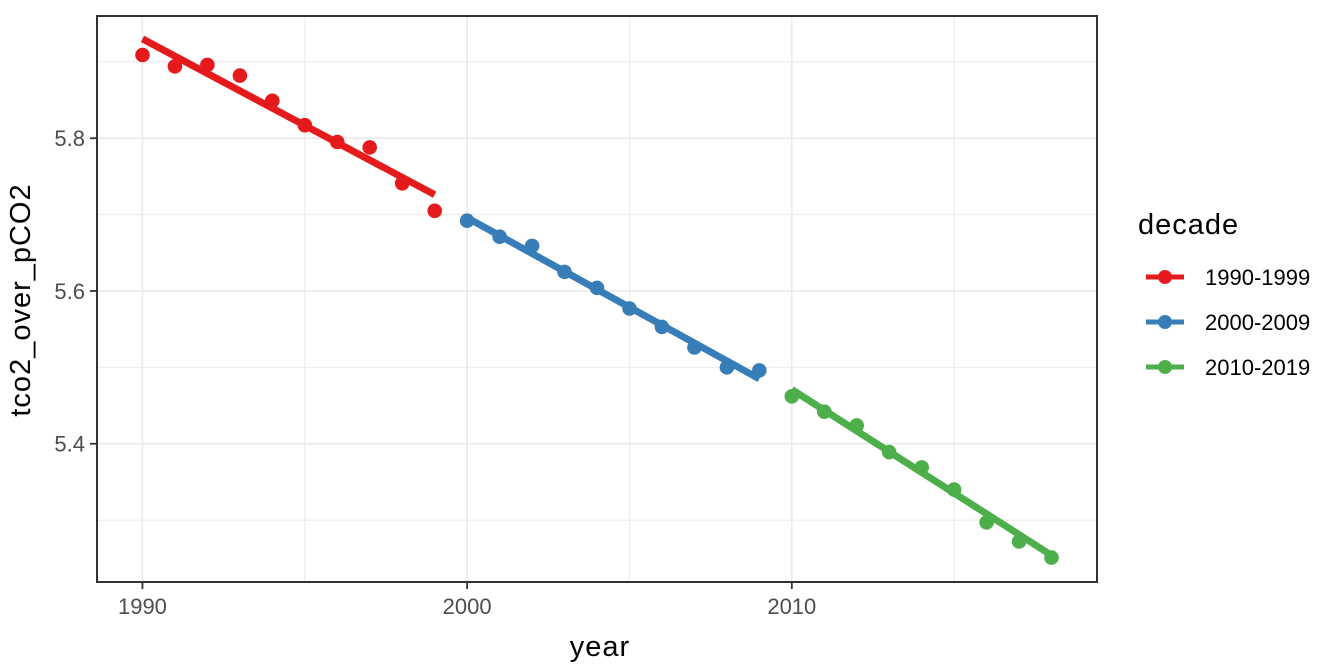 Image resolution: width=1344 pixels, height=672 pixels. What do you see at coordinates (142, 606) in the screenshot?
I see `x-tick-label: 1990` at bounding box center [142, 606].